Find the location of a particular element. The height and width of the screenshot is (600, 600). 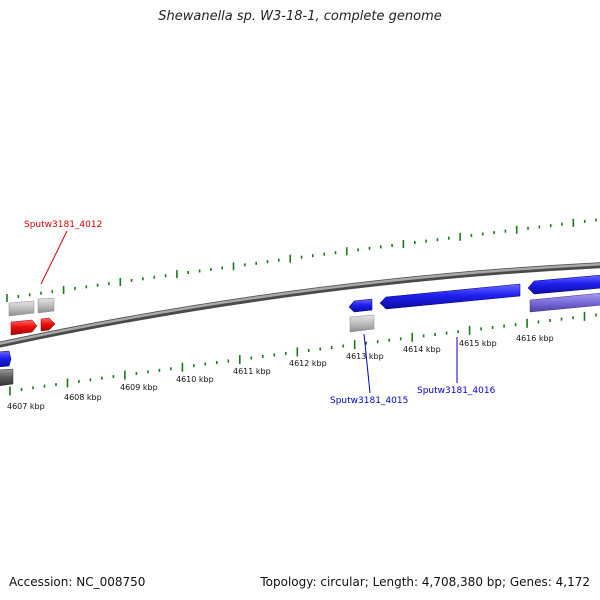

gene-label-4012: Sputw3181_4012 is located at coordinates (63, 225).